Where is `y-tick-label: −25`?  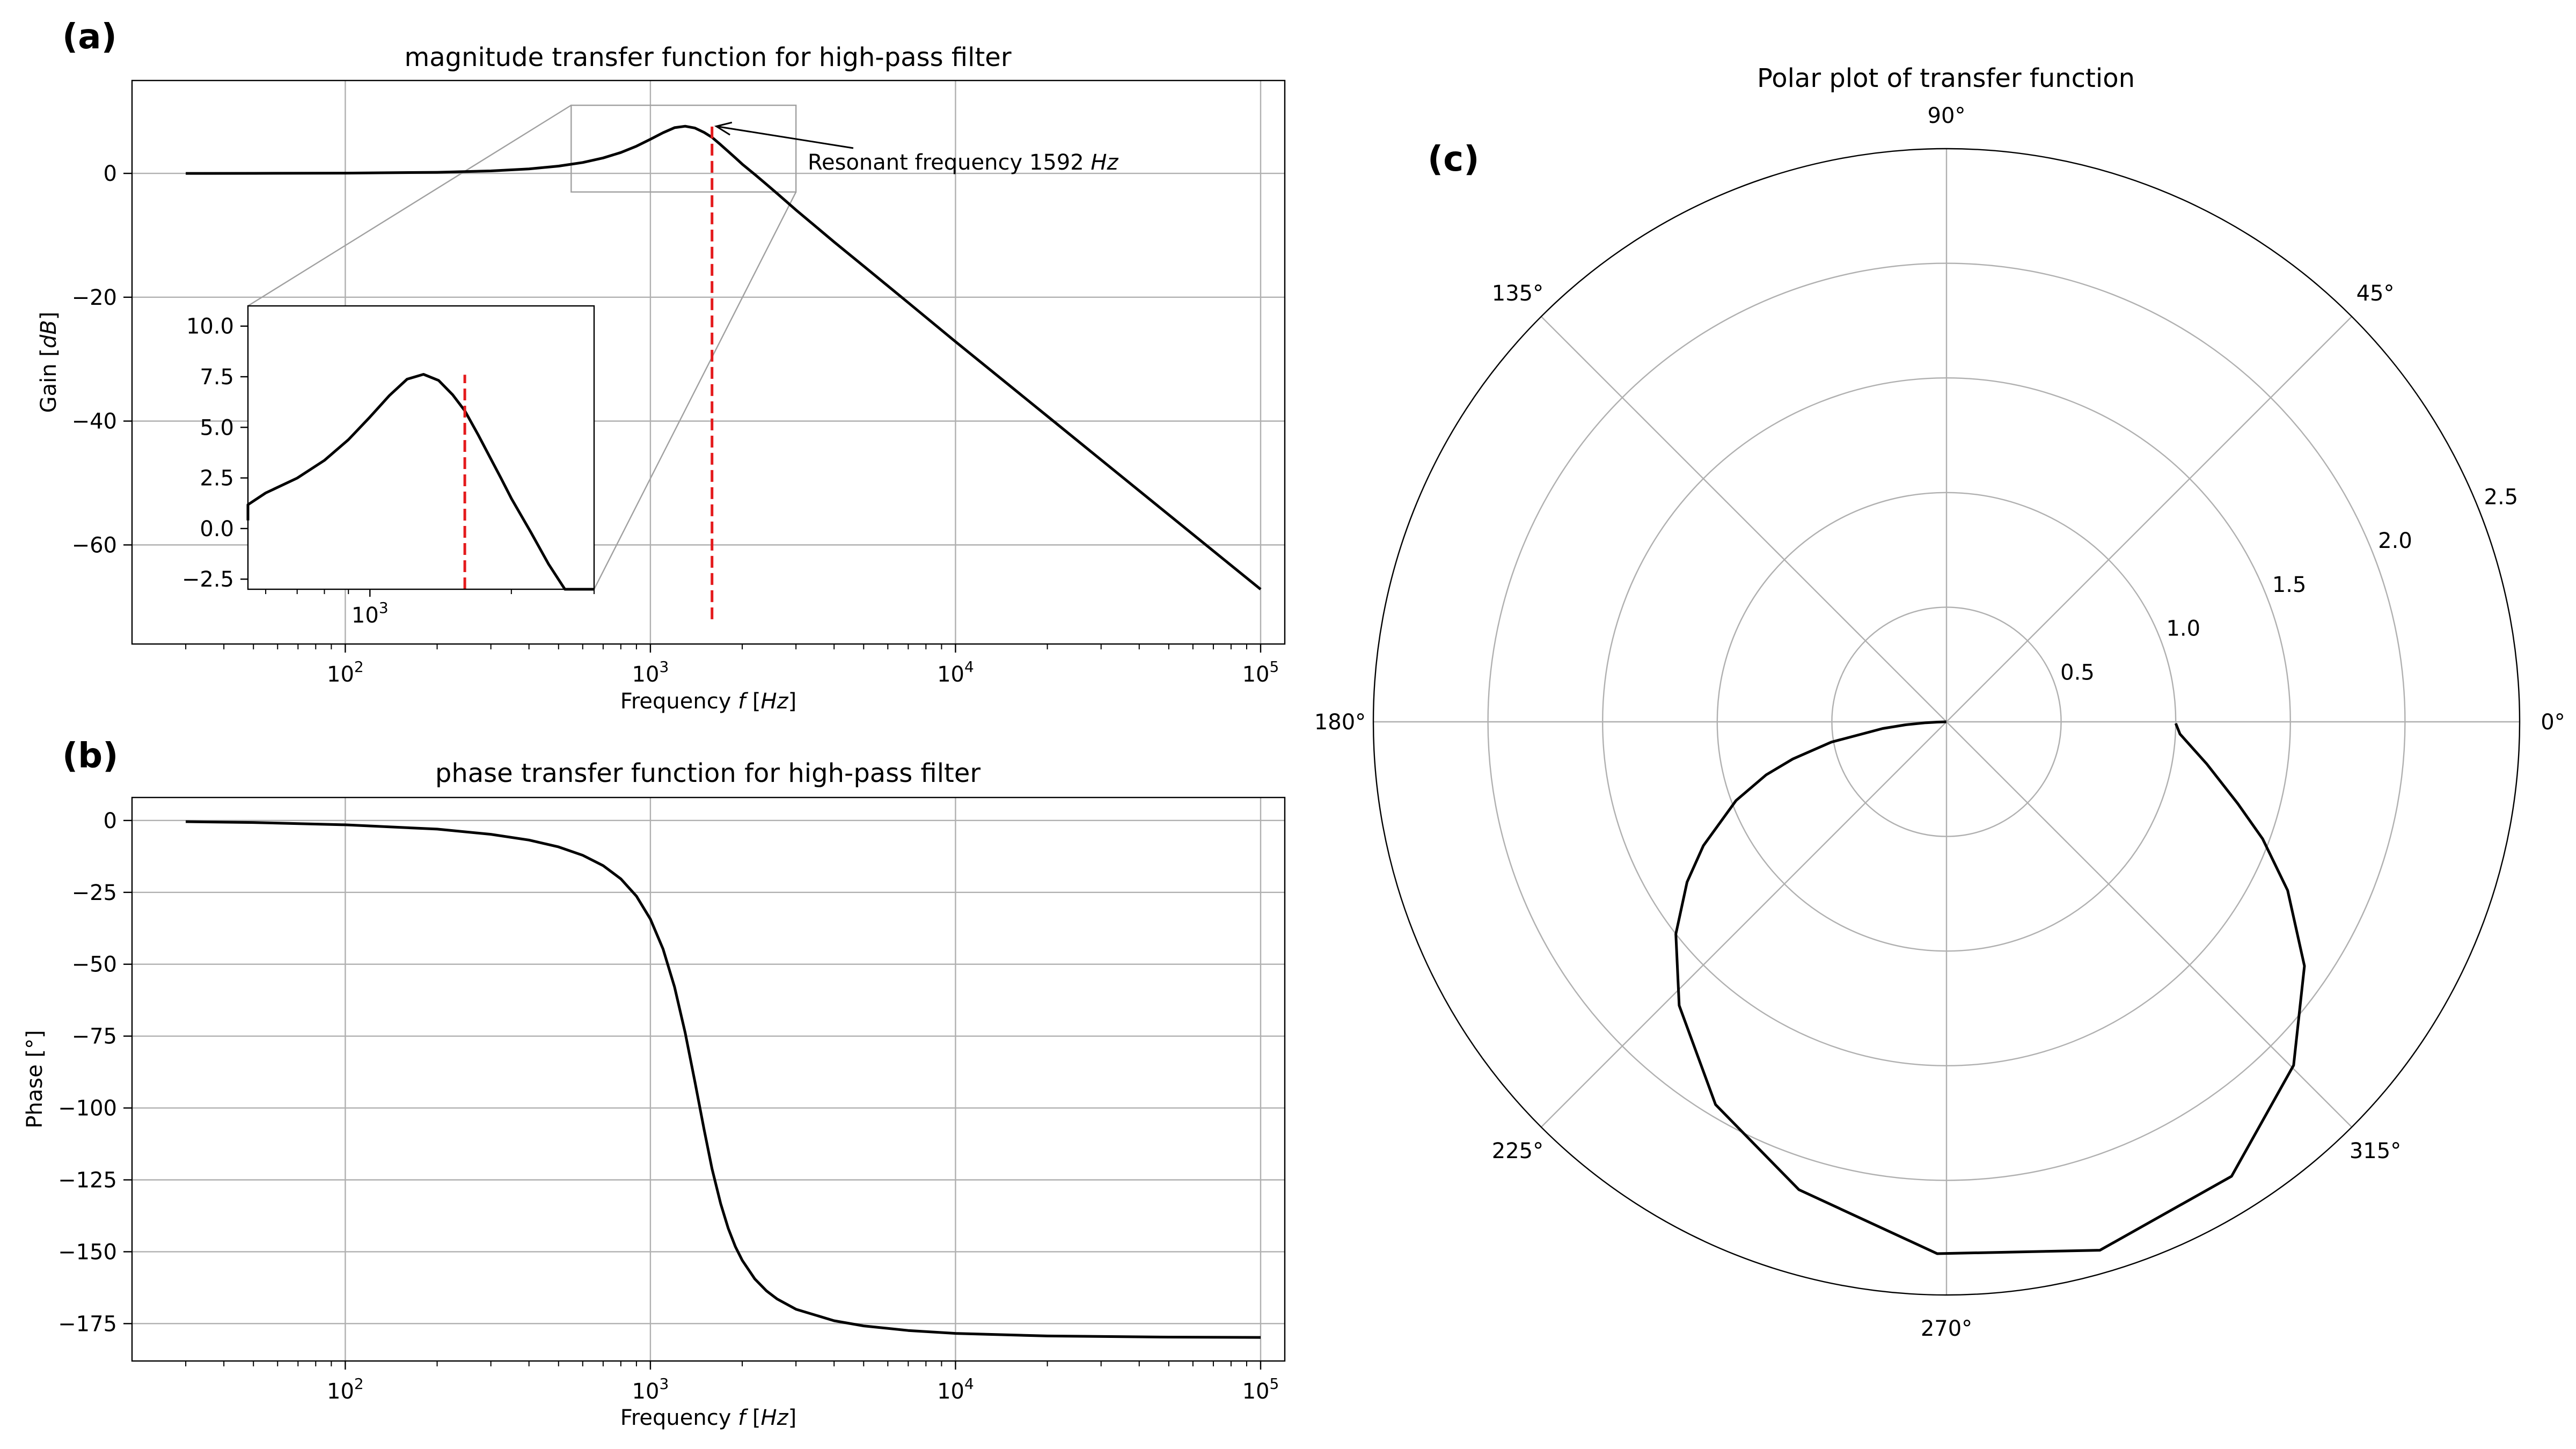 y-tick-label: −25 is located at coordinates (94, 893).